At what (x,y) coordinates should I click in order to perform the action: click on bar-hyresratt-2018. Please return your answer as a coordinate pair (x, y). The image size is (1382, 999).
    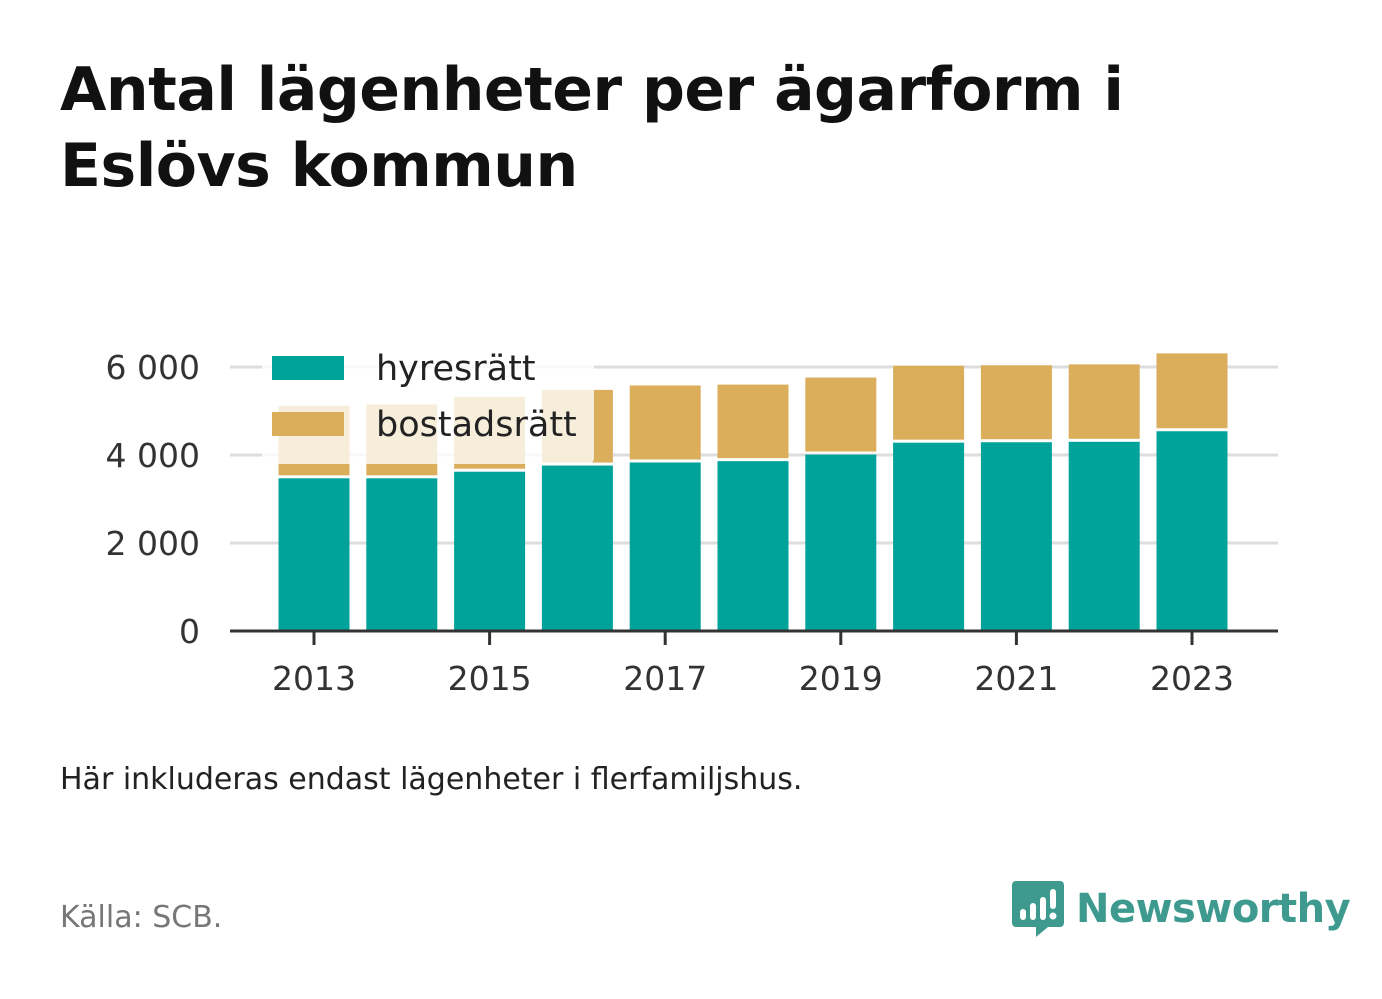
    Looking at the image, I should click on (753, 546).